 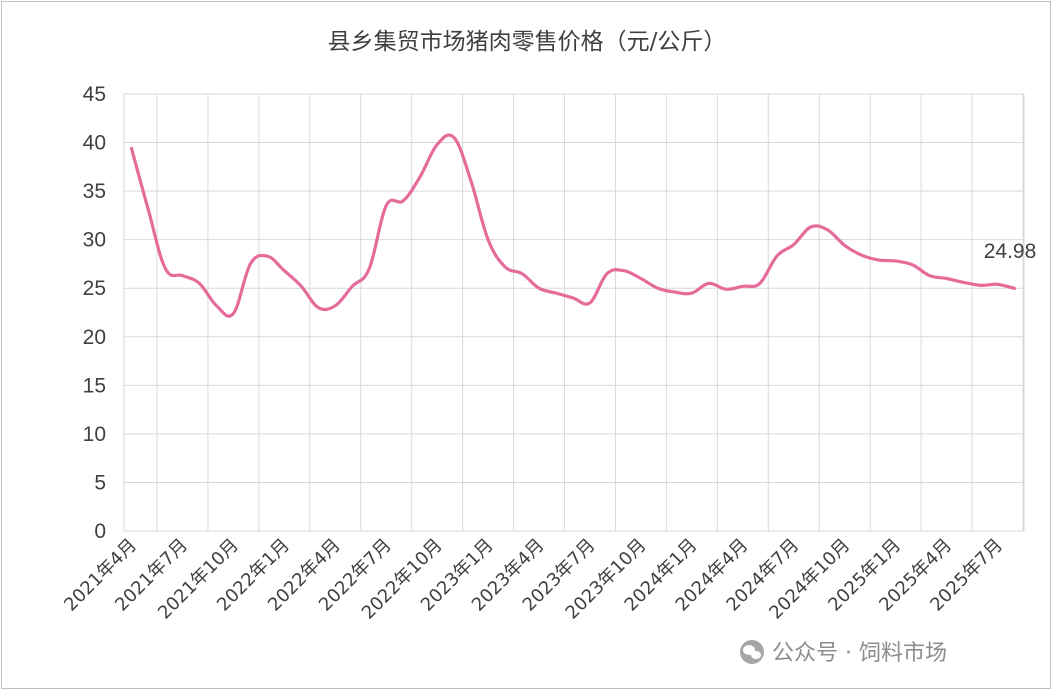 What do you see at coordinates (94, 288) in the screenshot?
I see `y-tick-label: 25` at bounding box center [94, 288].